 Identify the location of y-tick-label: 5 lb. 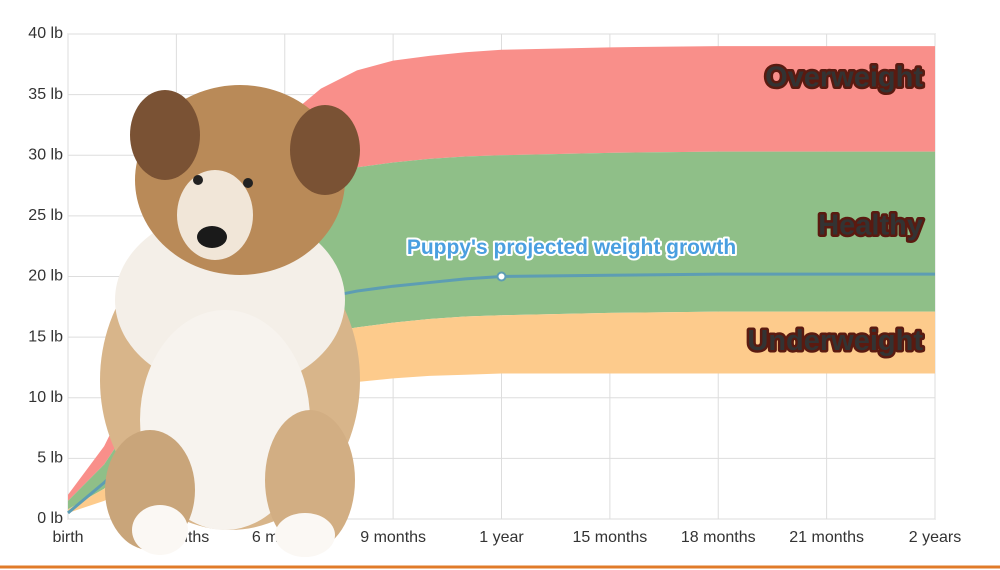
(50, 458).